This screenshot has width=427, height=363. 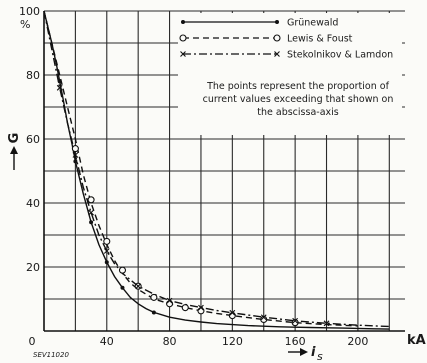 What do you see at coordinates (298, 99) in the screenshot?
I see `annotation-line-2: current values exceeding that shown on` at bounding box center [298, 99].